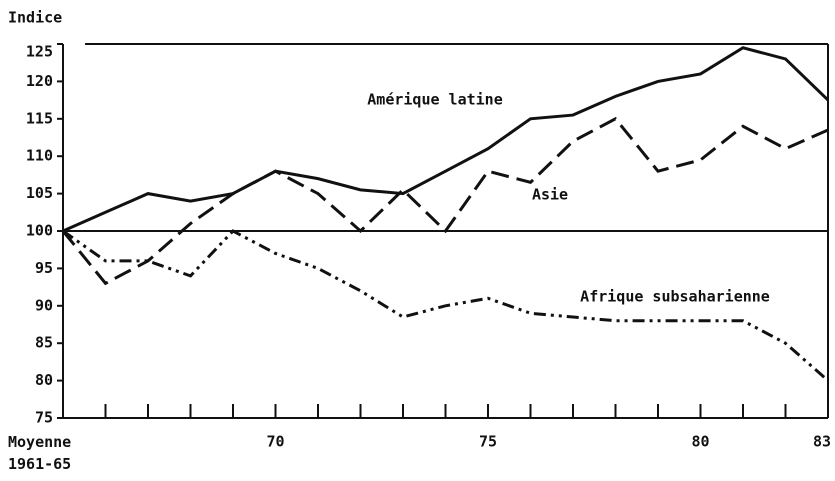  What do you see at coordinates (675, 297) in the screenshot?
I see `series-label: Afrique subsaharienne` at bounding box center [675, 297].